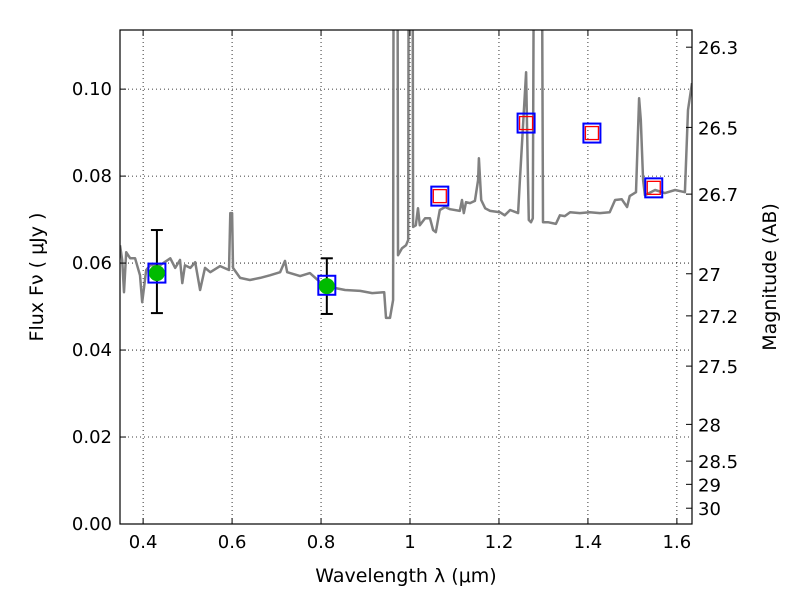 The width and height of the screenshot is (800, 600). Describe the element at coordinates (92, 350) in the screenshot. I see `y-tick-label: 0.04` at that location.